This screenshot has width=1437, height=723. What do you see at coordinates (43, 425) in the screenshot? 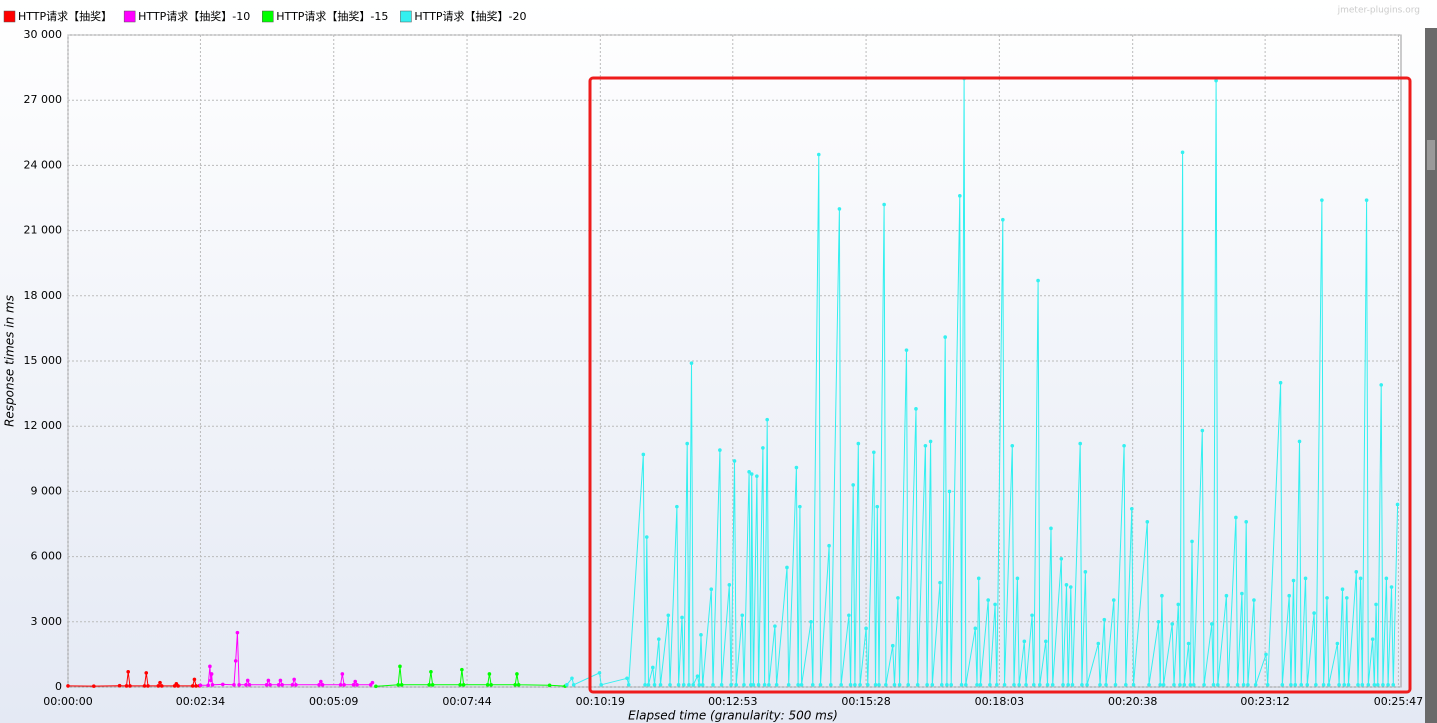
I see `y-tick-label: 12 000` at bounding box center [43, 425].